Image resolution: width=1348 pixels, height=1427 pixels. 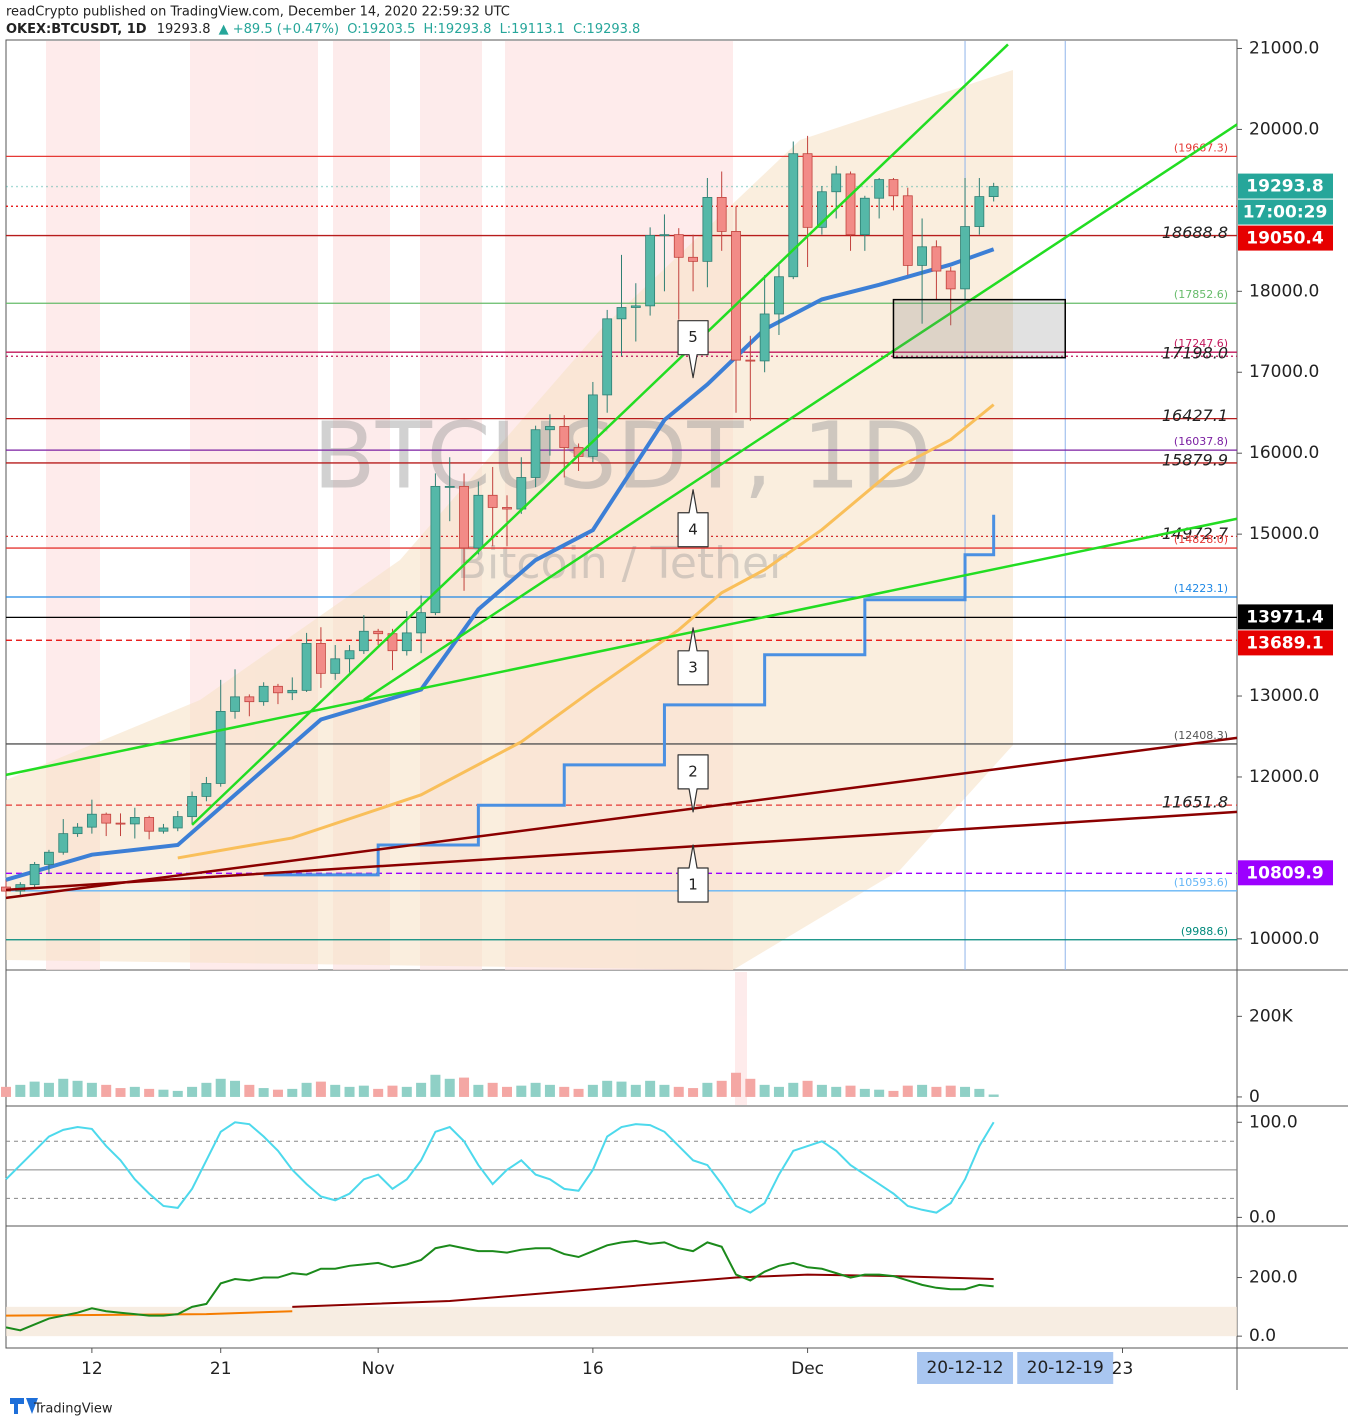 I want to click on price-level-label: 17198.0, so click(x=1195, y=353).